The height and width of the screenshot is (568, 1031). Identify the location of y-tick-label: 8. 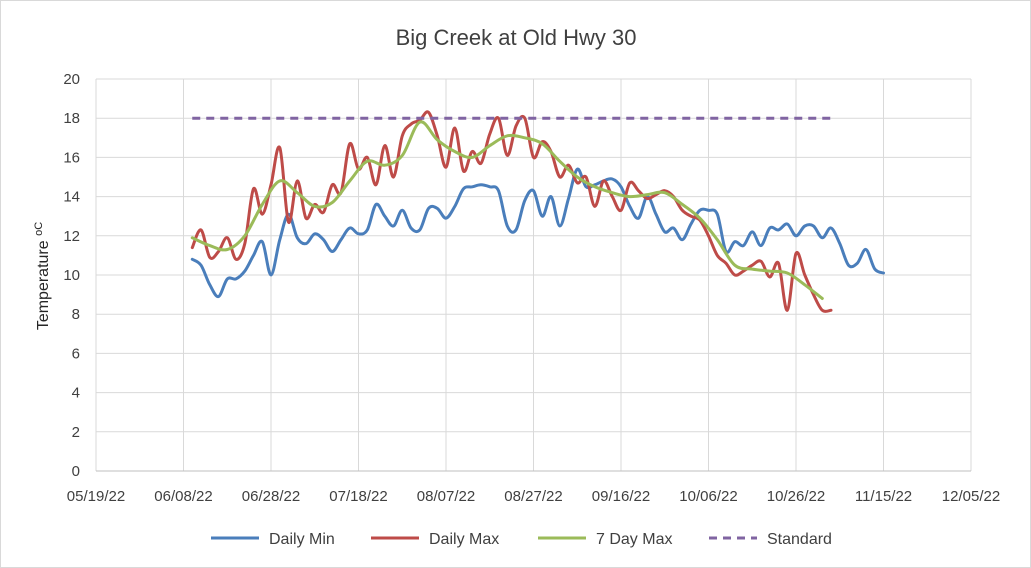
(76, 314).